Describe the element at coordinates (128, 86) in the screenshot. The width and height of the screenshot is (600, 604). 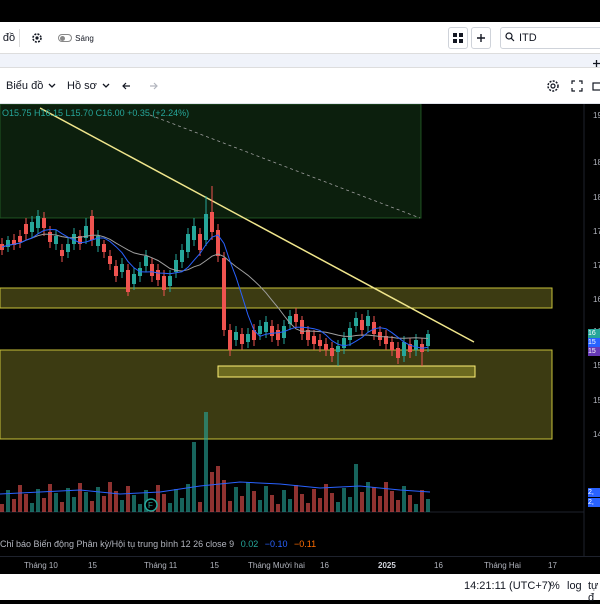
I see `undo-icon` at that location.